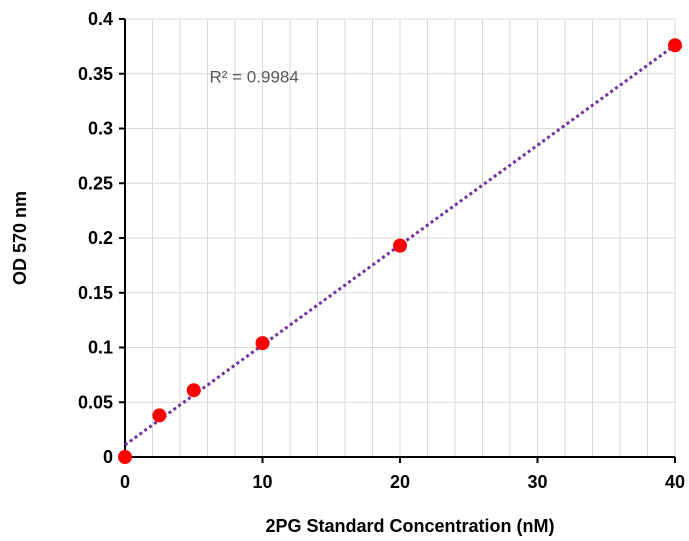  I want to click on x-tick-label: 40, so click(675, 482).